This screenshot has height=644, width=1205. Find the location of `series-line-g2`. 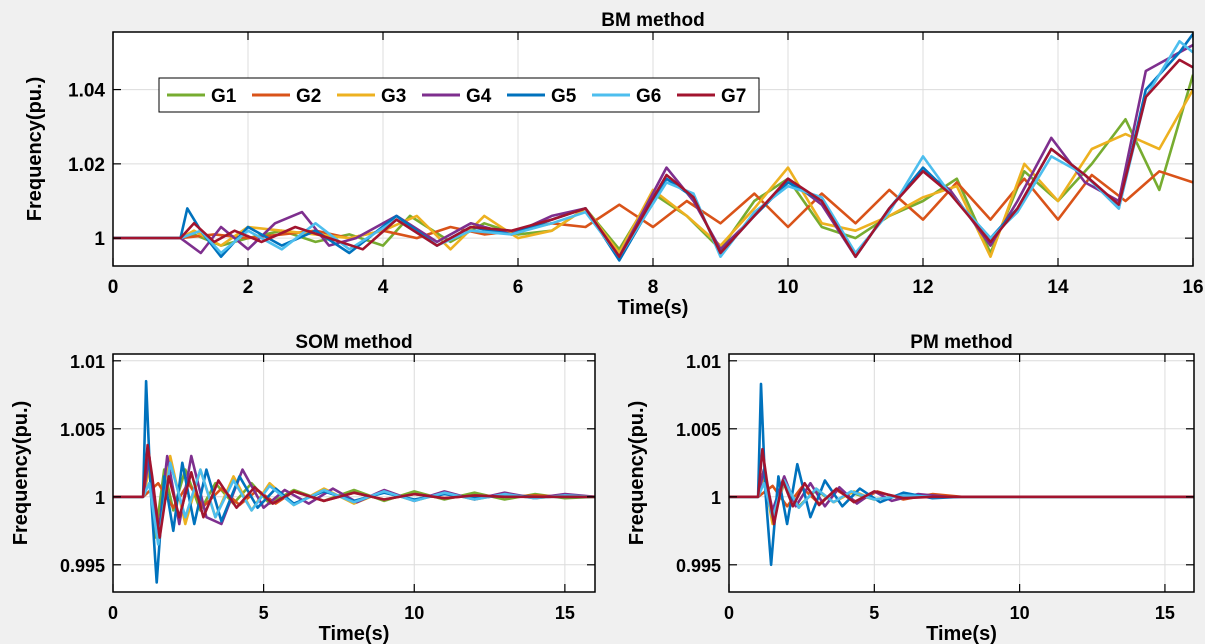

series-line-g2 is located at coordinates (653, 205).